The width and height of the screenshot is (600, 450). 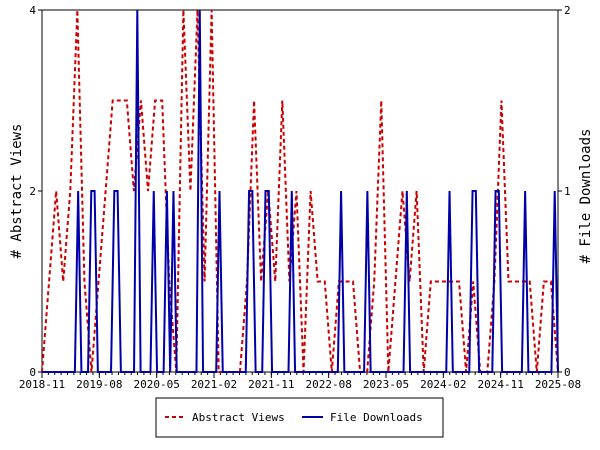 I want to click on x-tick-label: 2020-05, so click(x=156, y=384).